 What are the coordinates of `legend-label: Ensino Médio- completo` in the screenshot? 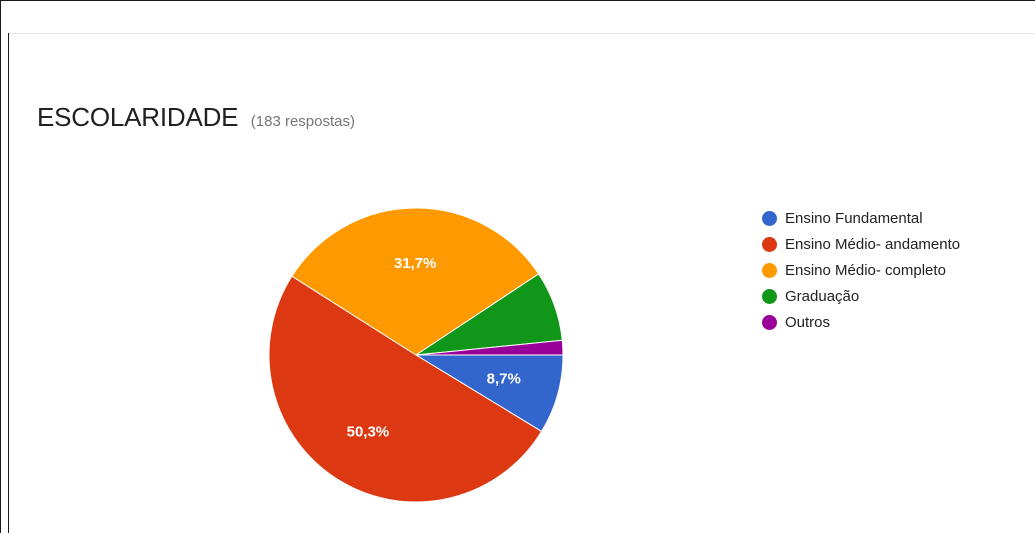 It's located at (865, 270).